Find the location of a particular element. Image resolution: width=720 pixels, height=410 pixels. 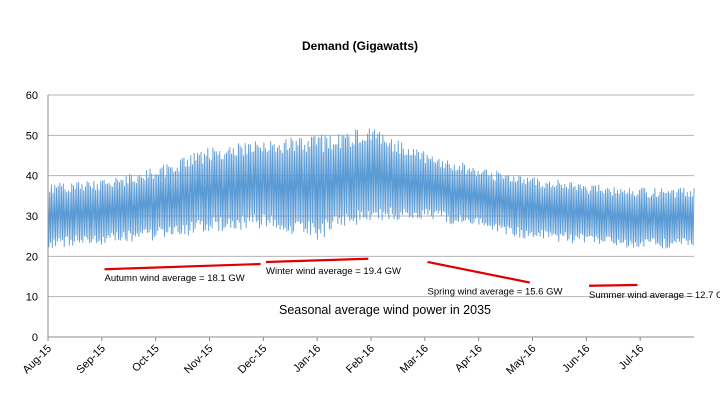

y-tick-label: 10 is located at coordinates (32, 298).